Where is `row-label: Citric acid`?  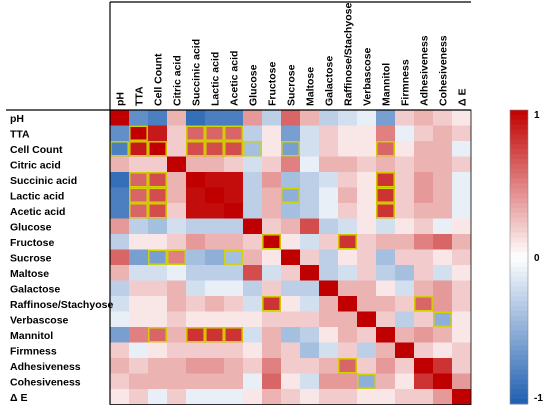 row-label: Citric acid is located at coordinates (35, 165).